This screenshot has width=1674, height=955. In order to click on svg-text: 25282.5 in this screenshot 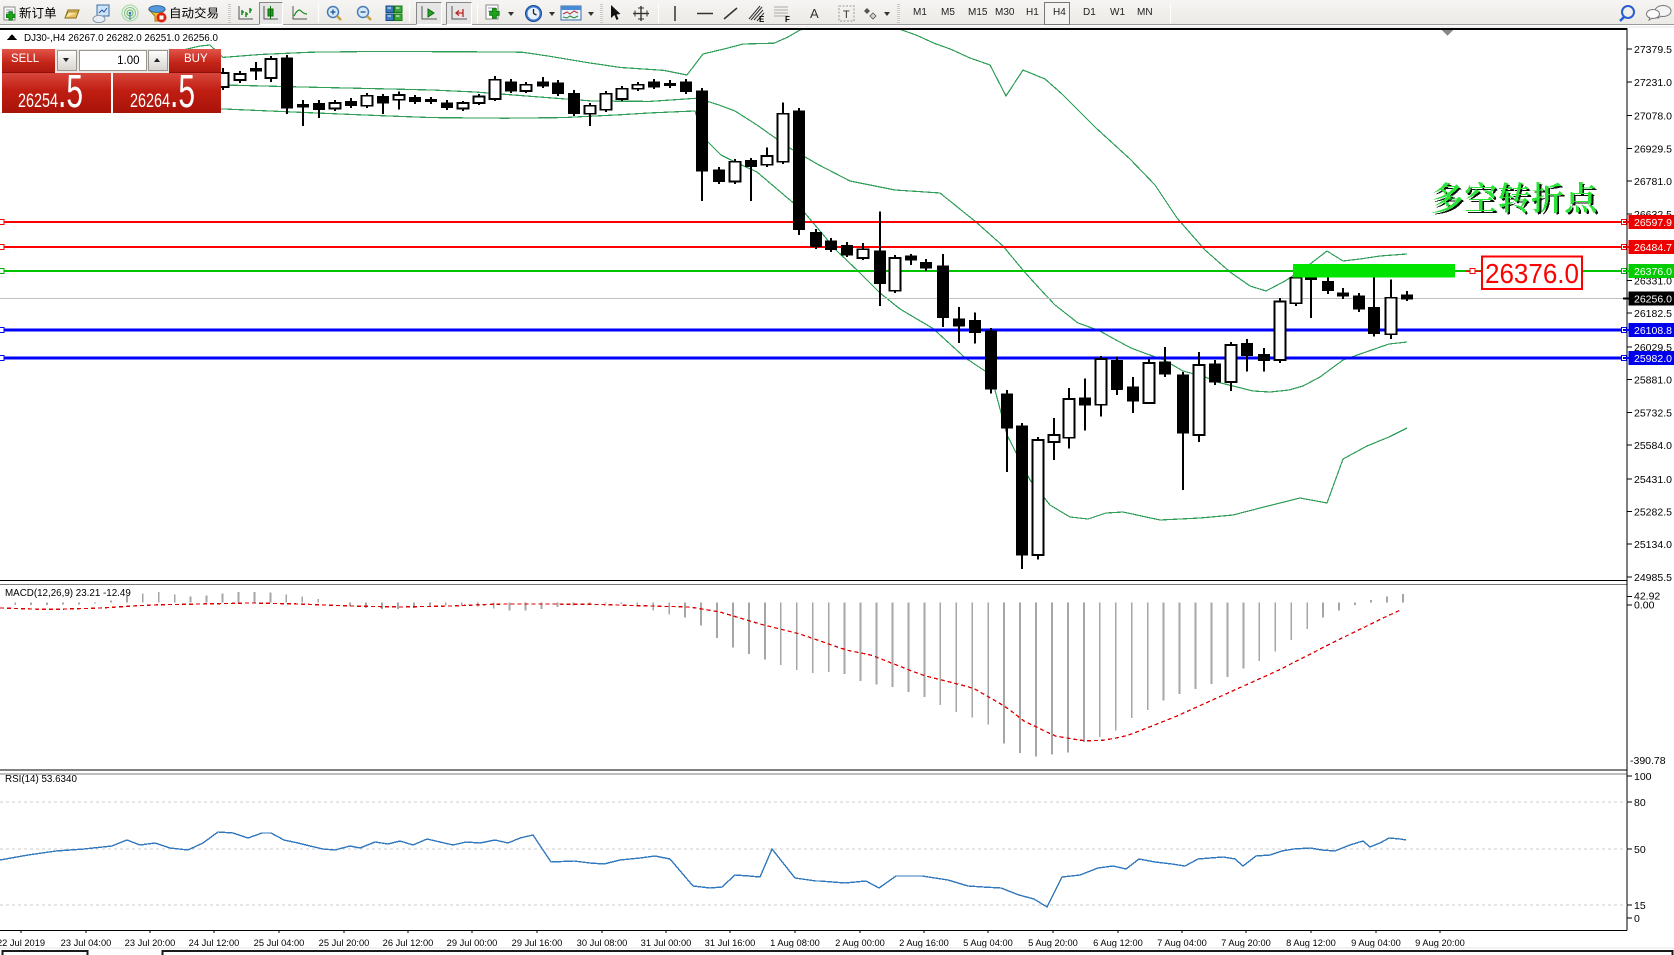, I will do `click(1653, 513)`.